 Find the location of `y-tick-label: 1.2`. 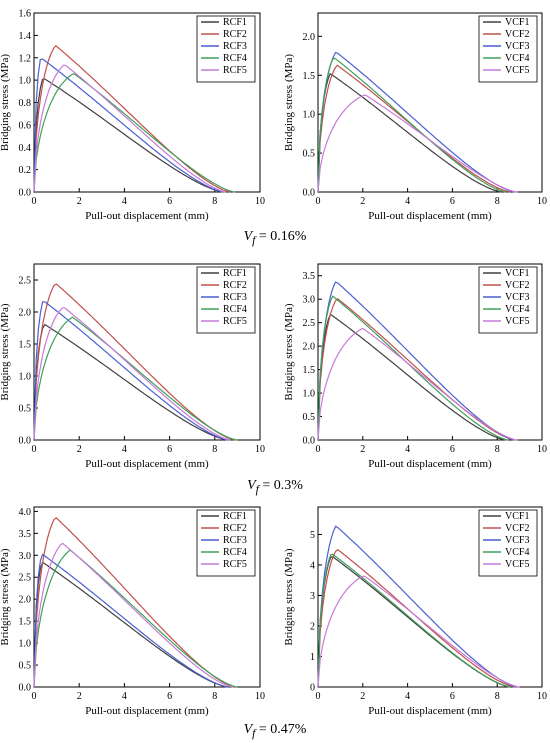

y-tick-label: 1.2 is located at coordinates (25, 58).